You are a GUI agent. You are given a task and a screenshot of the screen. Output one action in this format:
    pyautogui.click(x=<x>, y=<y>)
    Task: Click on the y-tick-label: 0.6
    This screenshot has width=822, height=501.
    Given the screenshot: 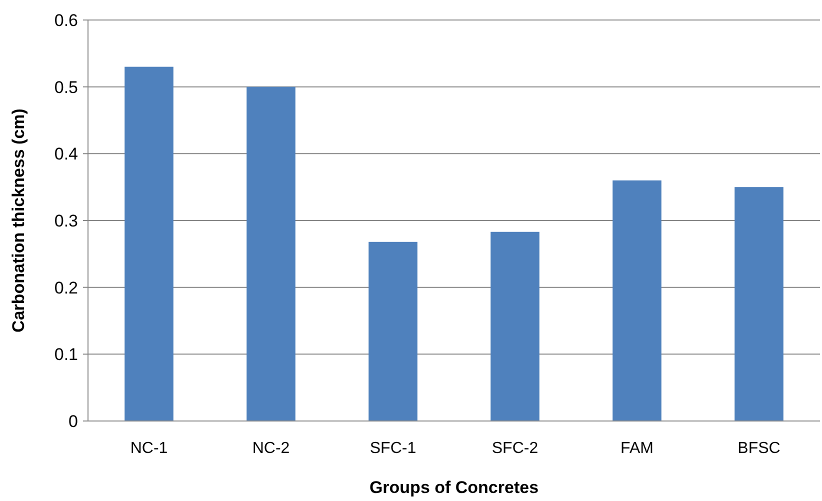 What is the action you would take?
    pyautogui.click(x=66, y=20)
    